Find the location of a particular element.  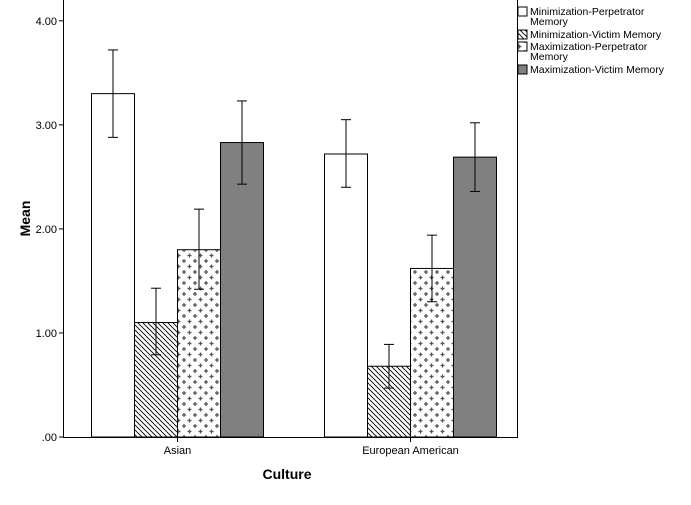

x-tick-label: European American is located at coordinates (410, 451).